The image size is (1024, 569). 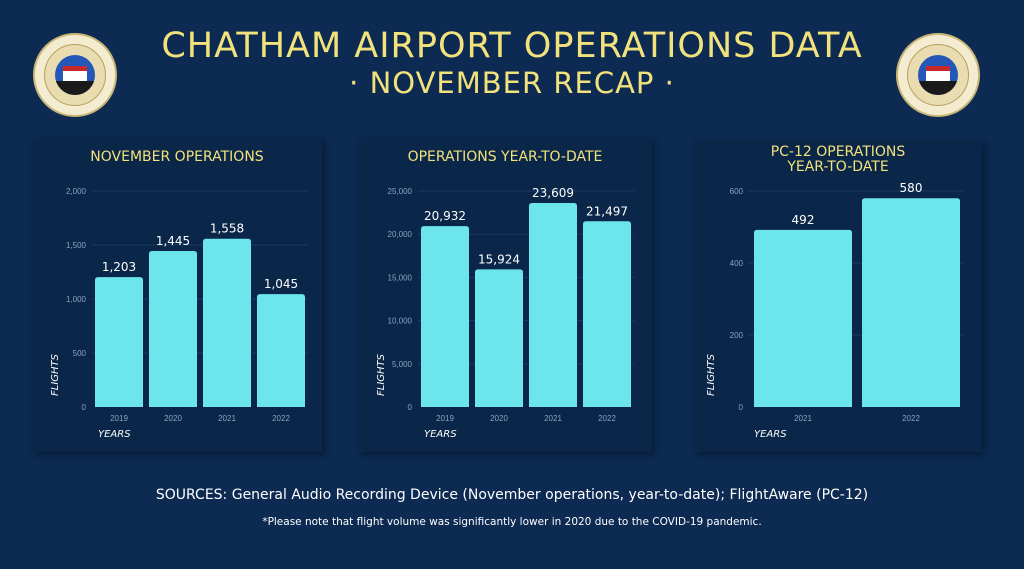 What do you see at coordinates (803, 220) in the screenshot?
I see `data-label: 492` at bounding box center [803, 220].